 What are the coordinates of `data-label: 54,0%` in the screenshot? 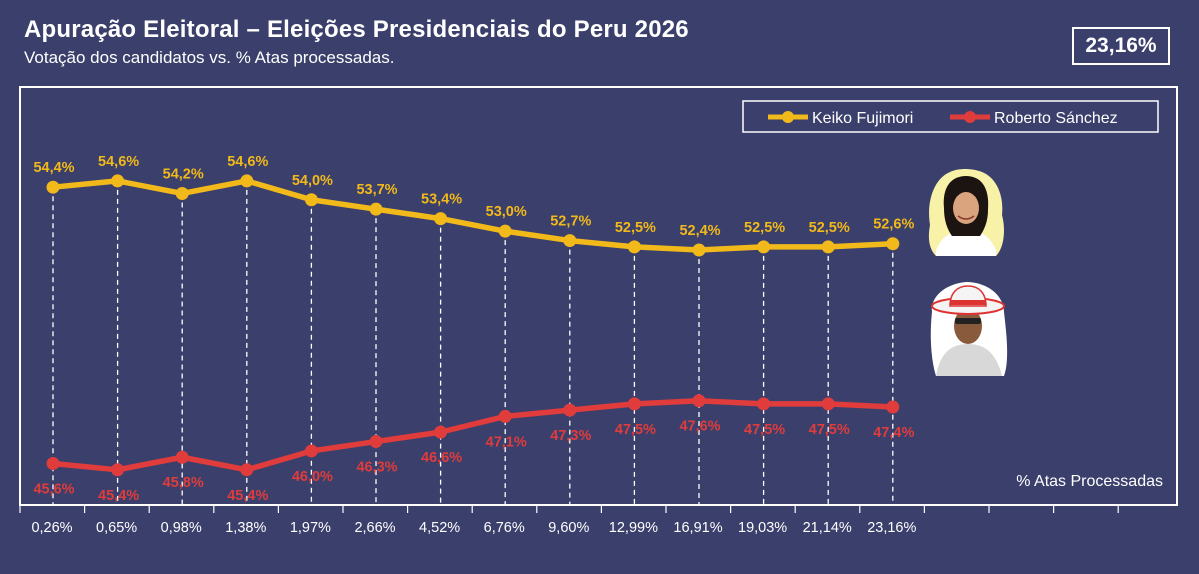 It's located at (312, 181).